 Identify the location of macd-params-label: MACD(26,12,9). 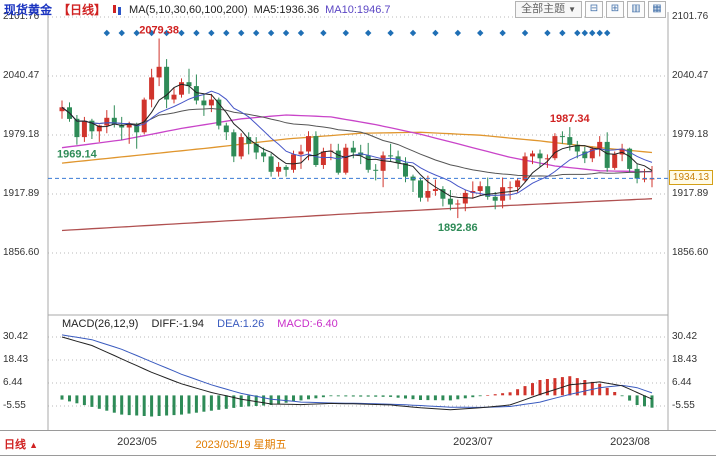
(100, 324).